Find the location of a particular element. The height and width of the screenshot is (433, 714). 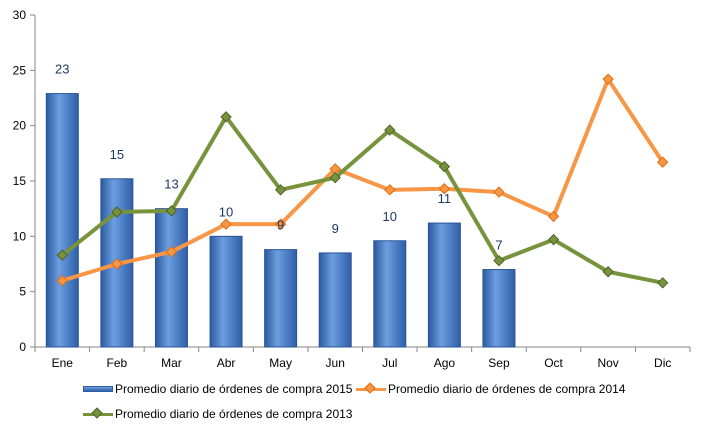

y-tick-label: 5 is located at coordinates (22, 292).